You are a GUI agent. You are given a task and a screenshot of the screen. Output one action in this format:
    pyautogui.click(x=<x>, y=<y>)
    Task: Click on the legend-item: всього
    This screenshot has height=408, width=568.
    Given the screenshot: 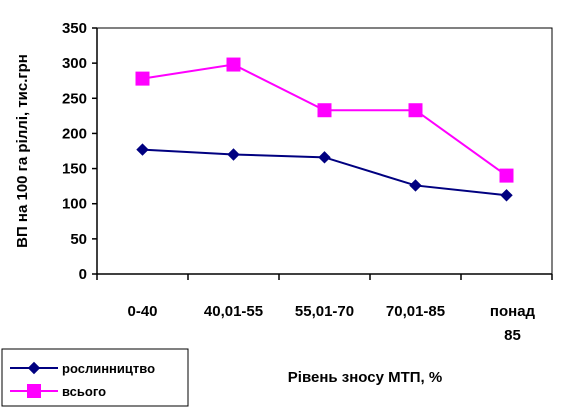 What is the action you would take?
    pyautogui.click(x=58, y=391)
    